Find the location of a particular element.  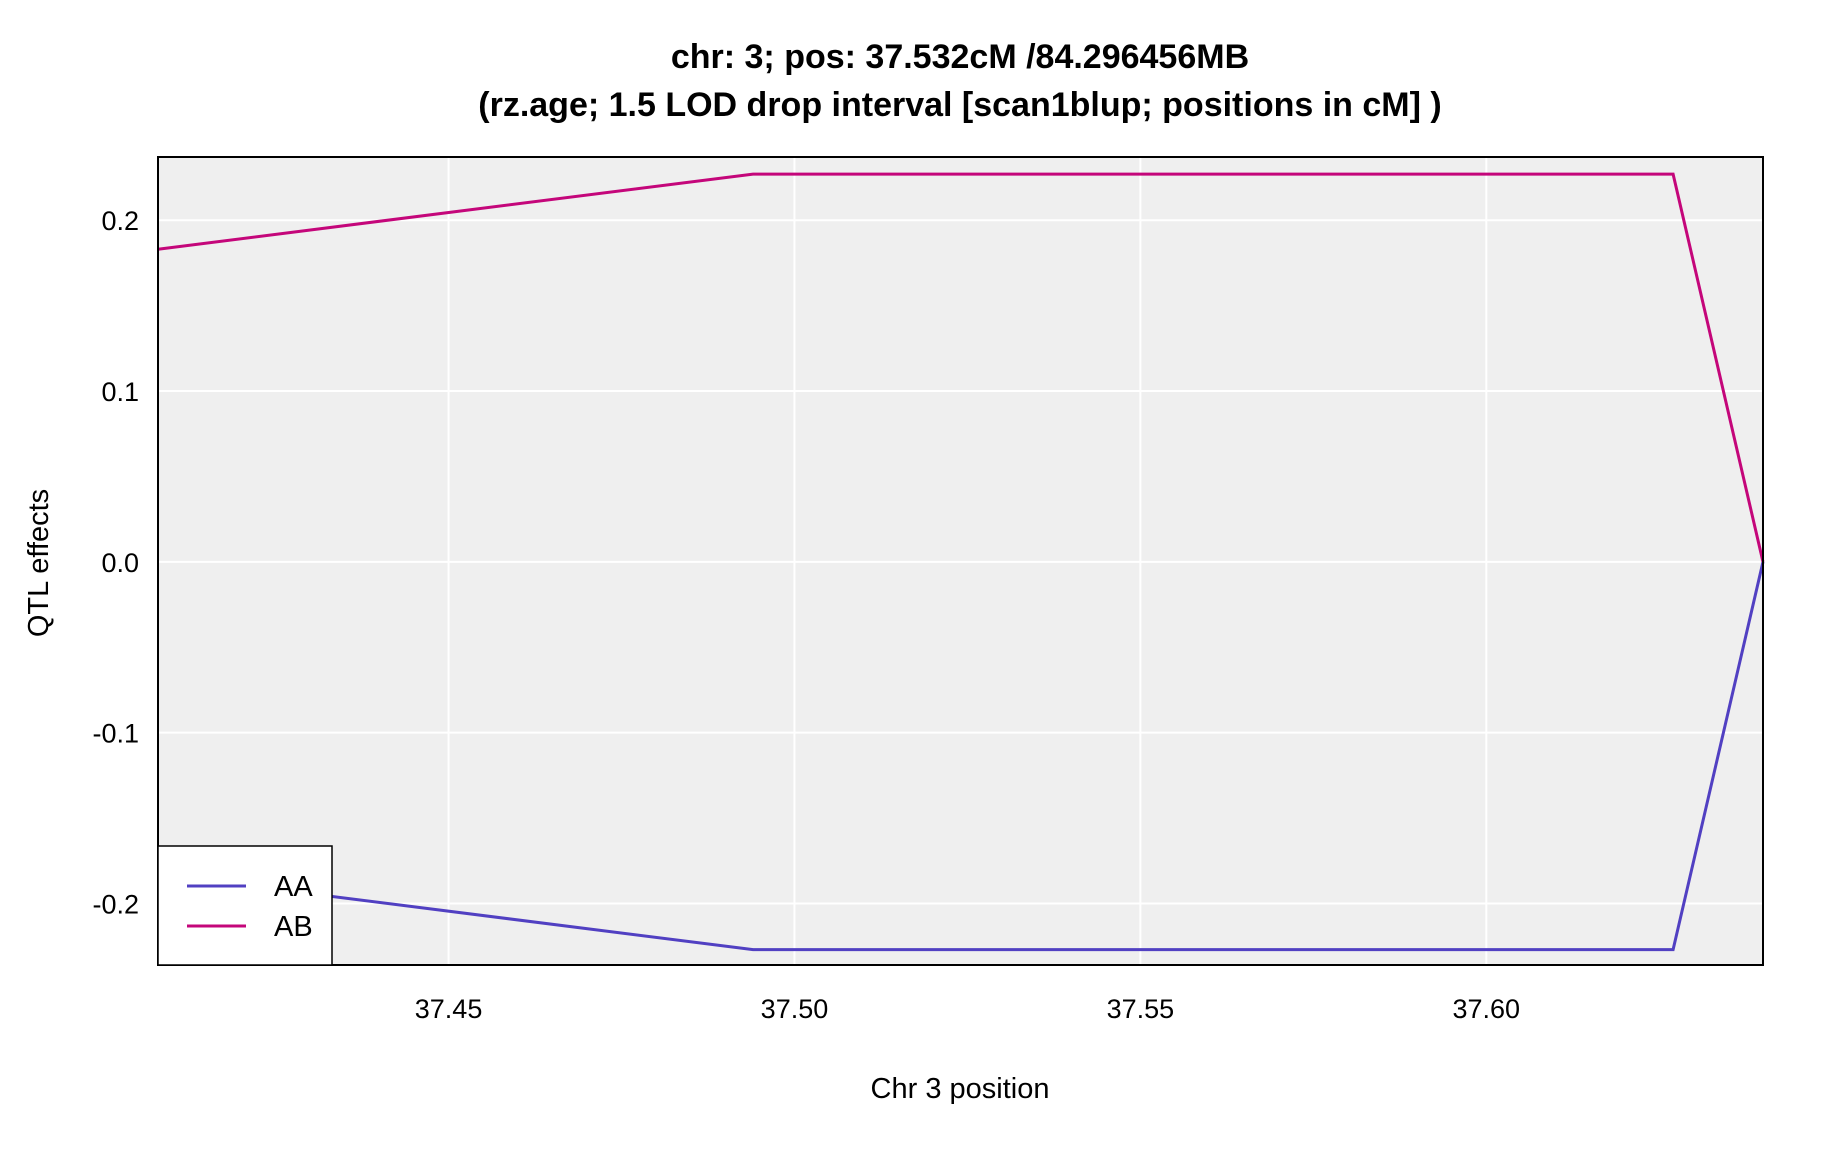

legend-box is located at coordinates (245, 905).